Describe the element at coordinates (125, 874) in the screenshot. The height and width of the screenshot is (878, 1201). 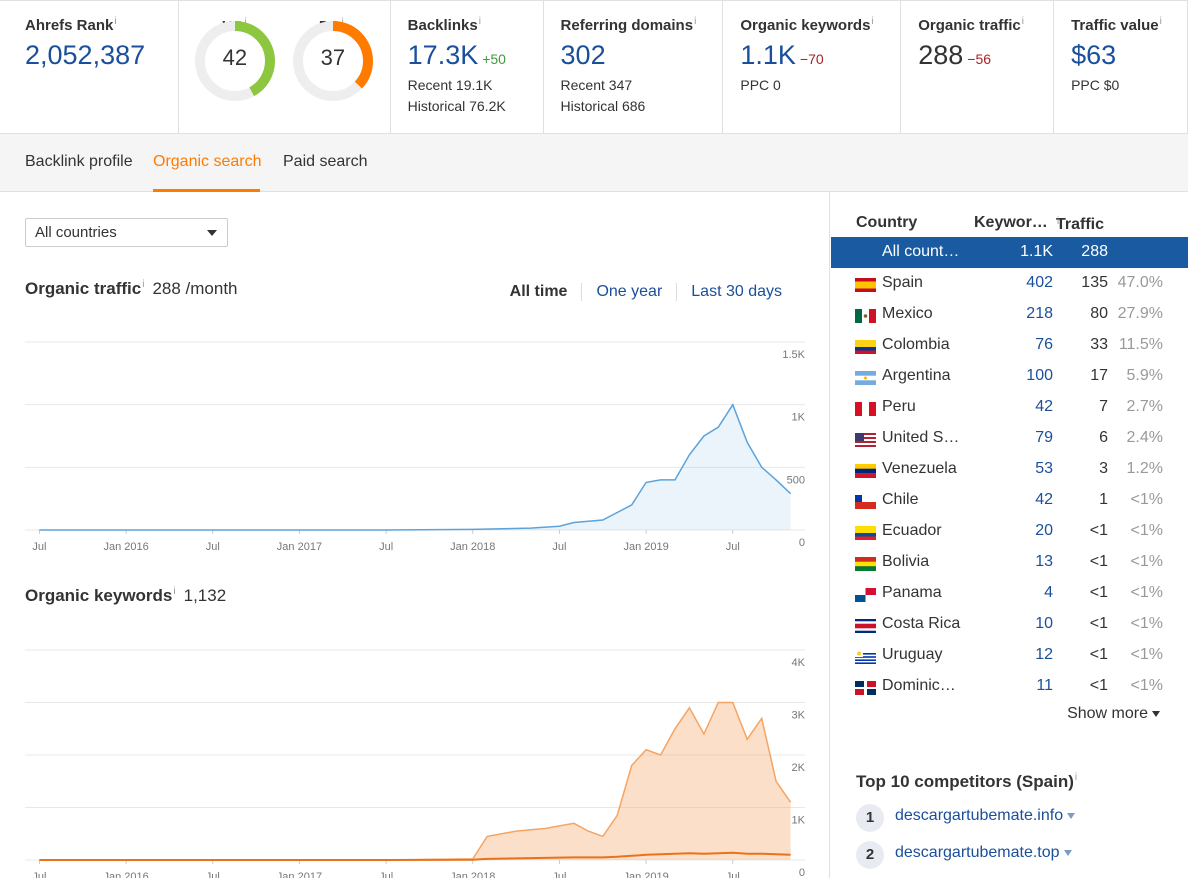
I see `x-tick-label: Jan 2016` at that location.